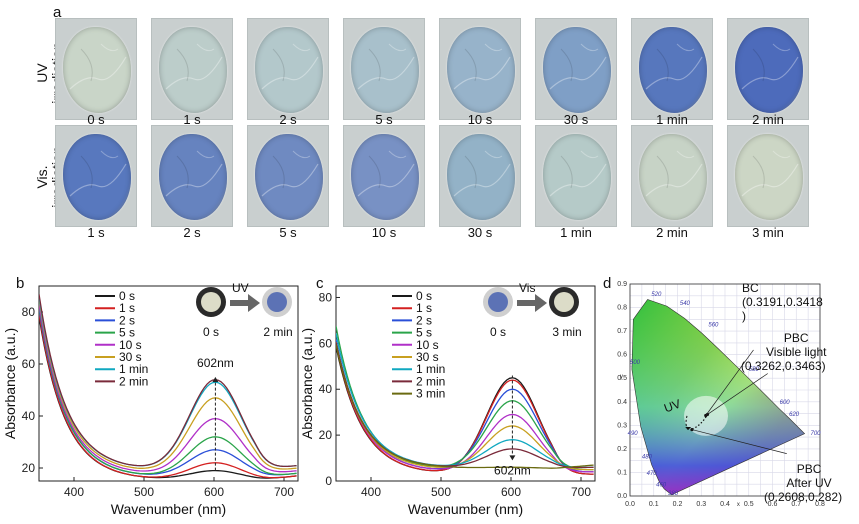 This screenshot has width=859, height=524. I want to click on chart-b-legend-label-8: 2 min, so click(133, 381).